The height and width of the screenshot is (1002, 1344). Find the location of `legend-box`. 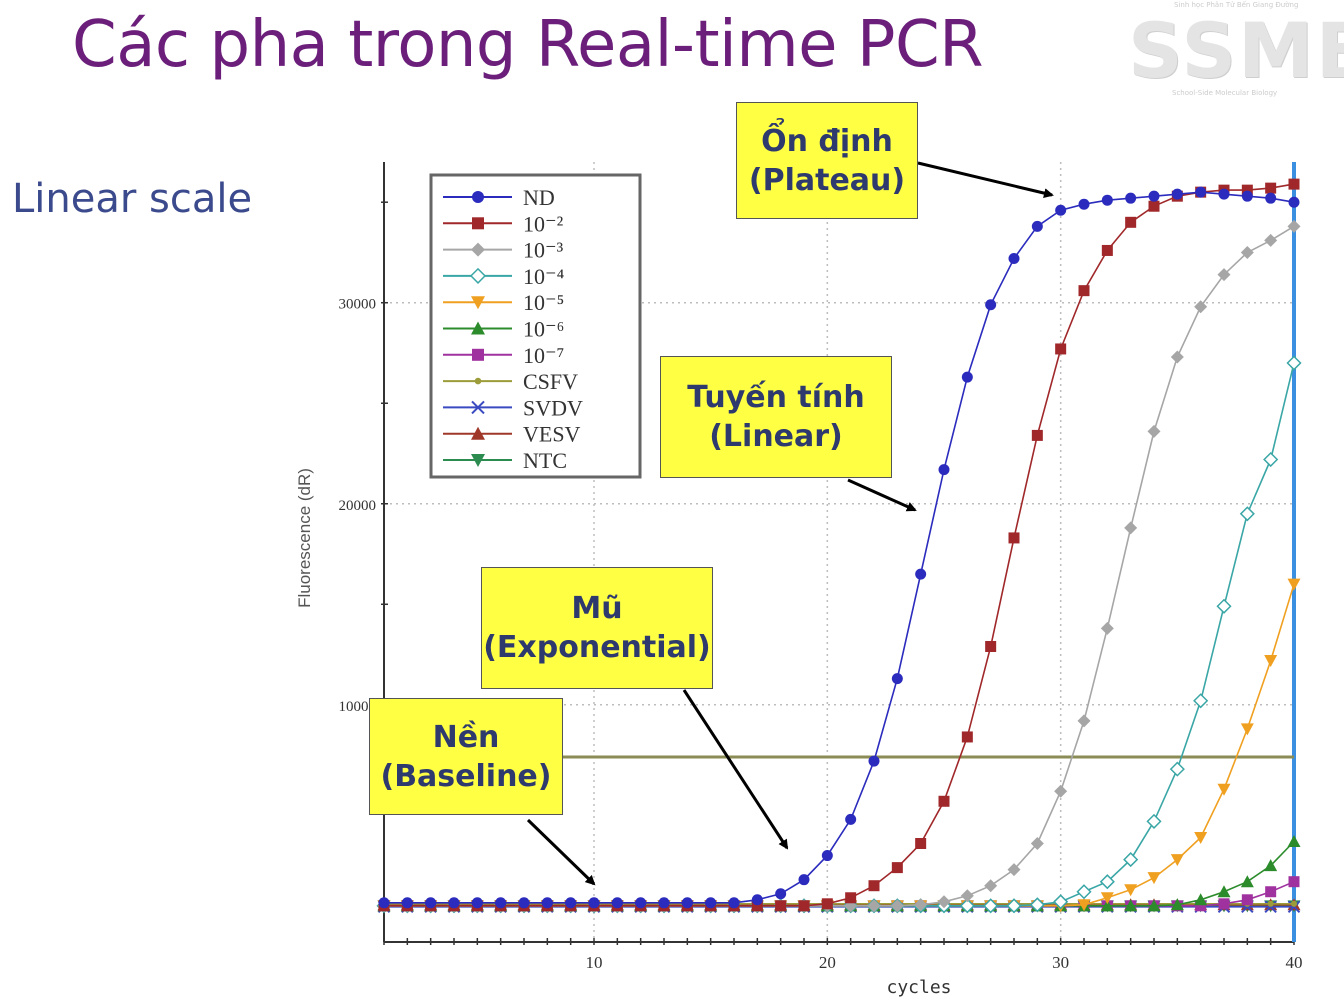

legend-box is located at coordinates (535, 326).